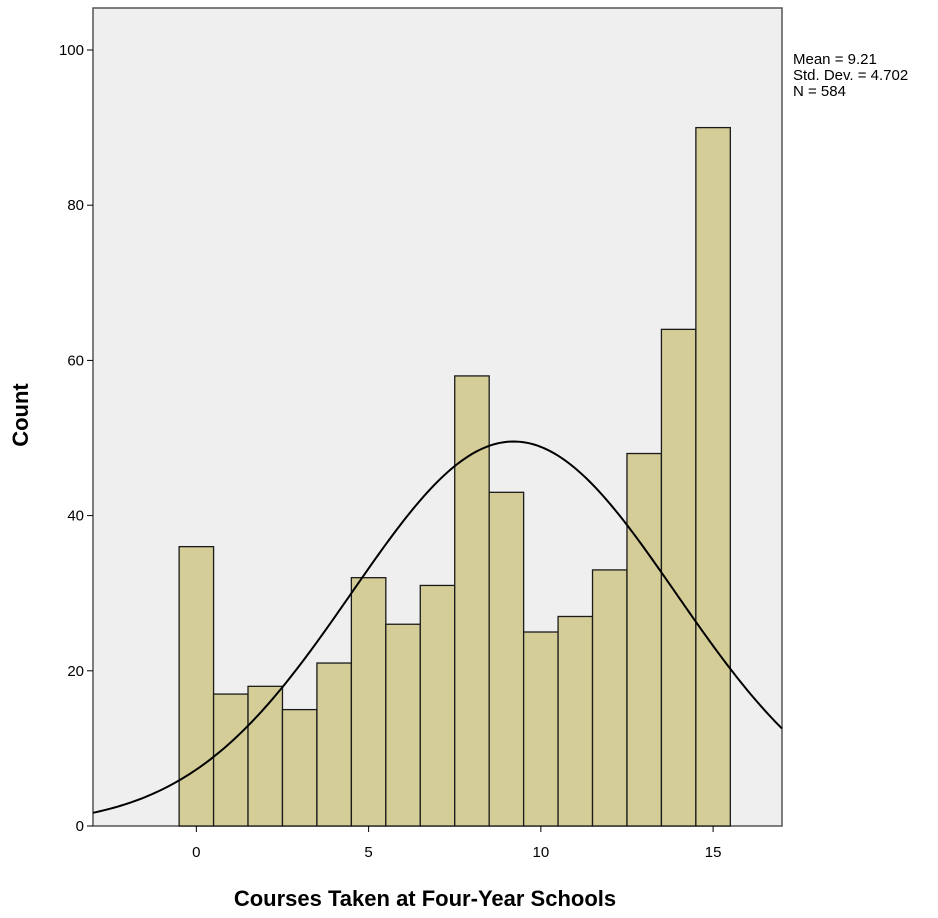 The image size is (938, 918). I want to click on y-axis-title: Count, so click(20, 415).